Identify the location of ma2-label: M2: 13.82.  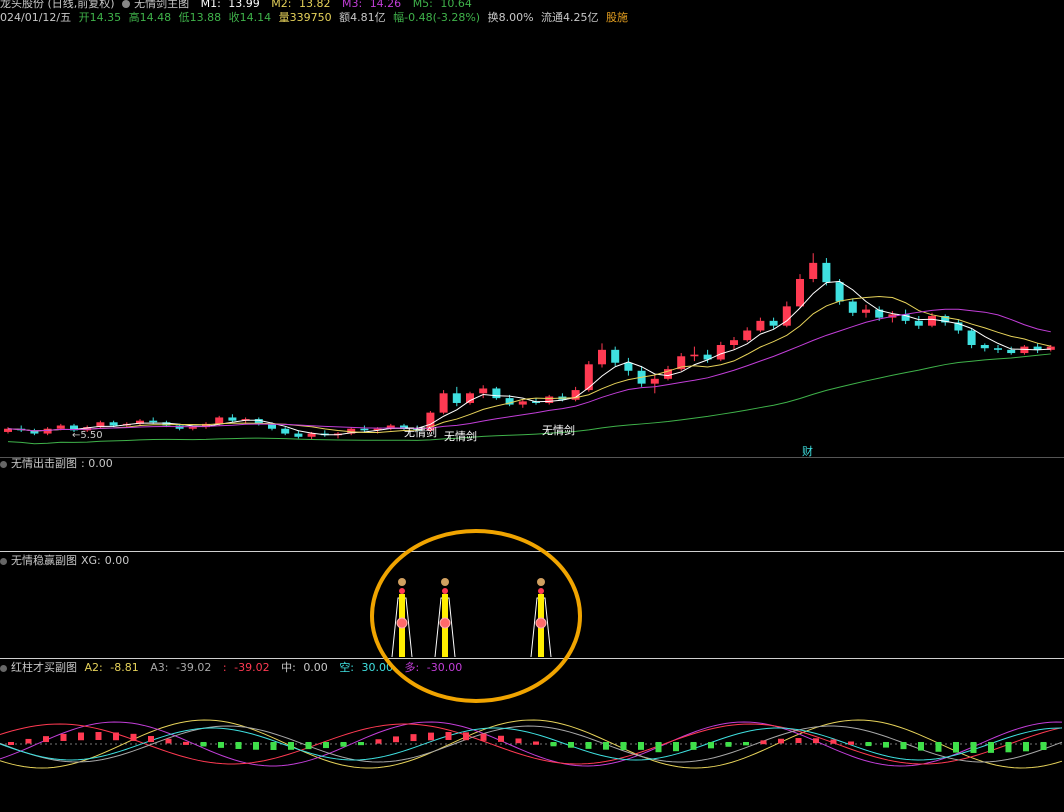
(302, 5).